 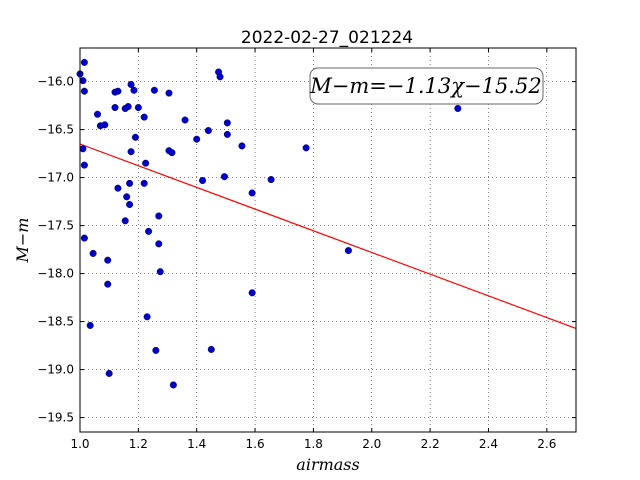 I want to click on y-tick-label: −18.5, so click(x=55, y=322).